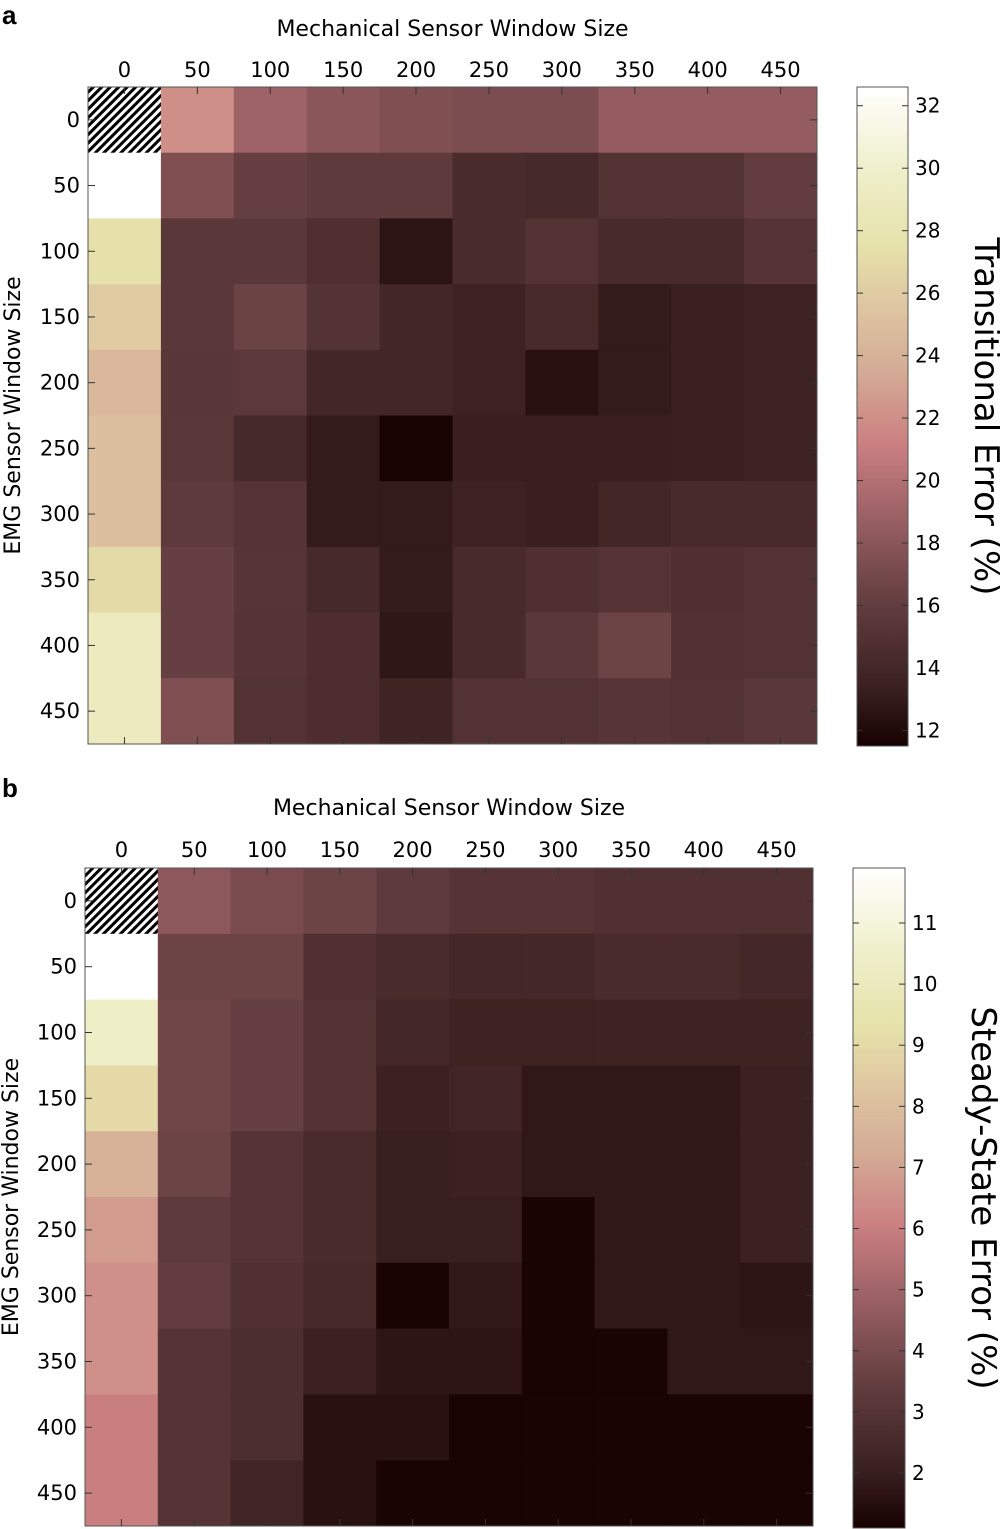 This screenshot has height=1529, width=1000. Describe the element at coordinates (485, 850) in the screenshot. I see `x-tick-label: 250` at that location.